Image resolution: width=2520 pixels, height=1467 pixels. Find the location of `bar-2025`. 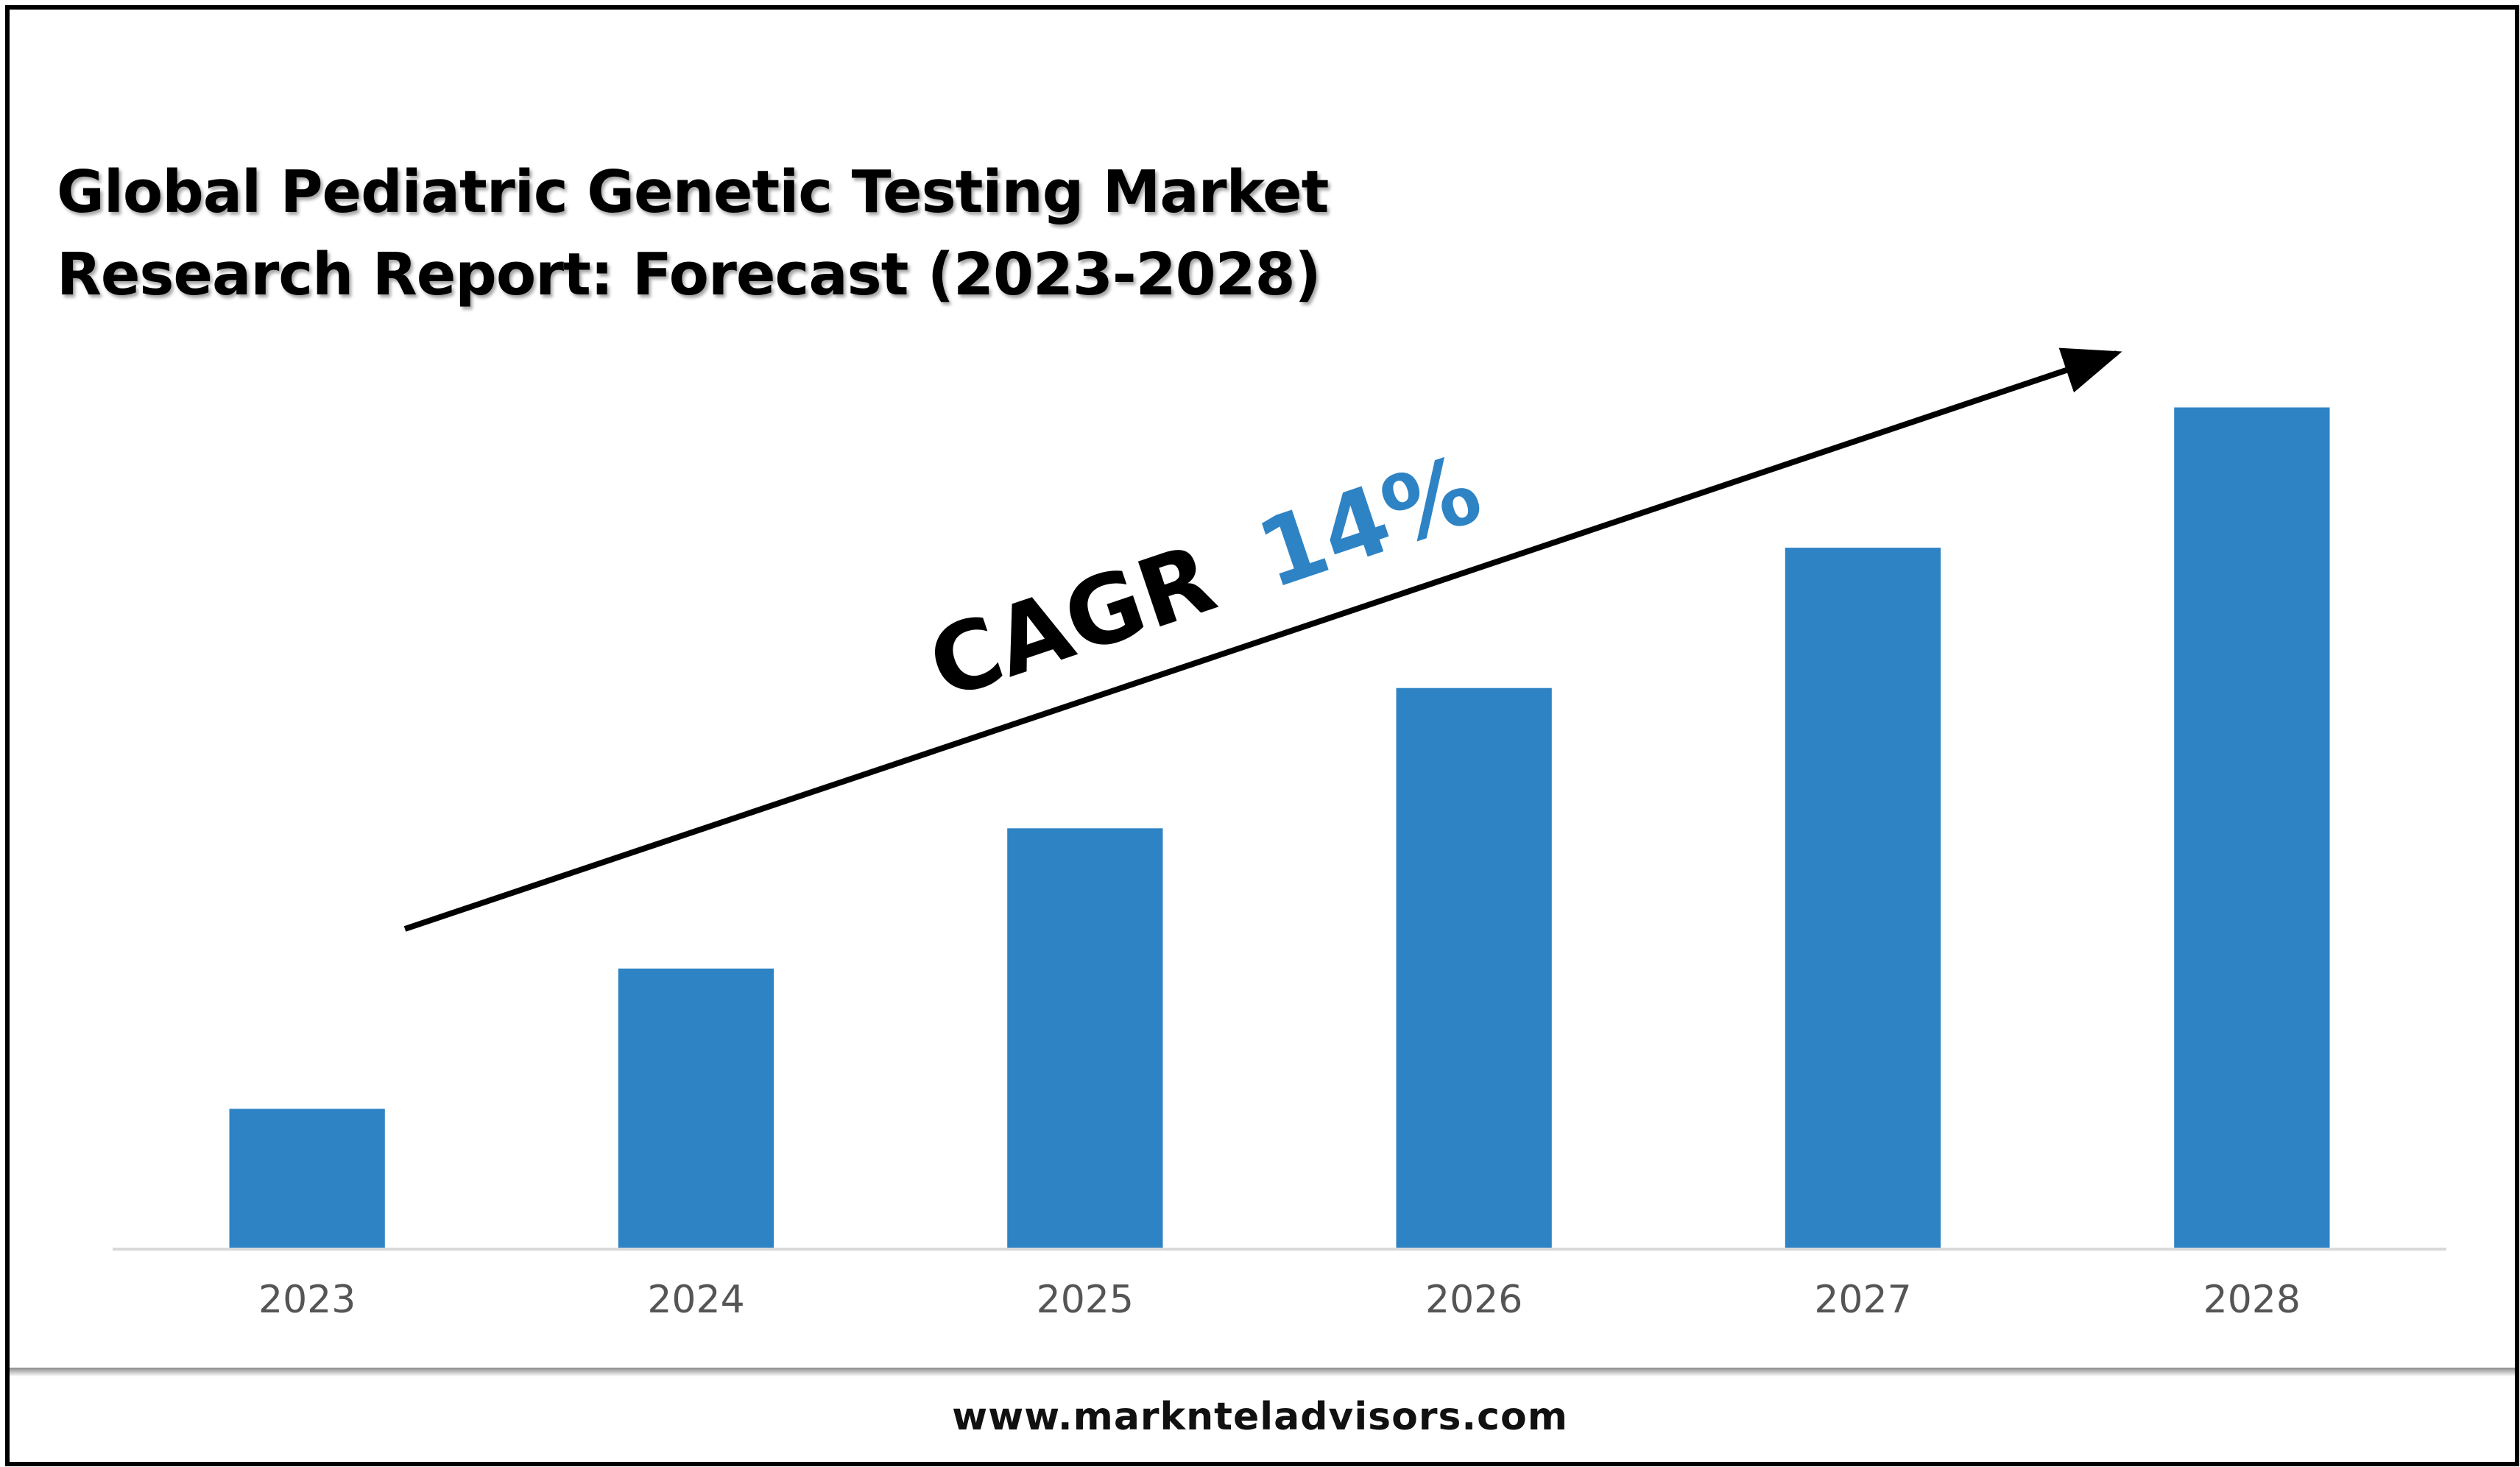

bar-2025 is located at coordinates (1085, 1039).